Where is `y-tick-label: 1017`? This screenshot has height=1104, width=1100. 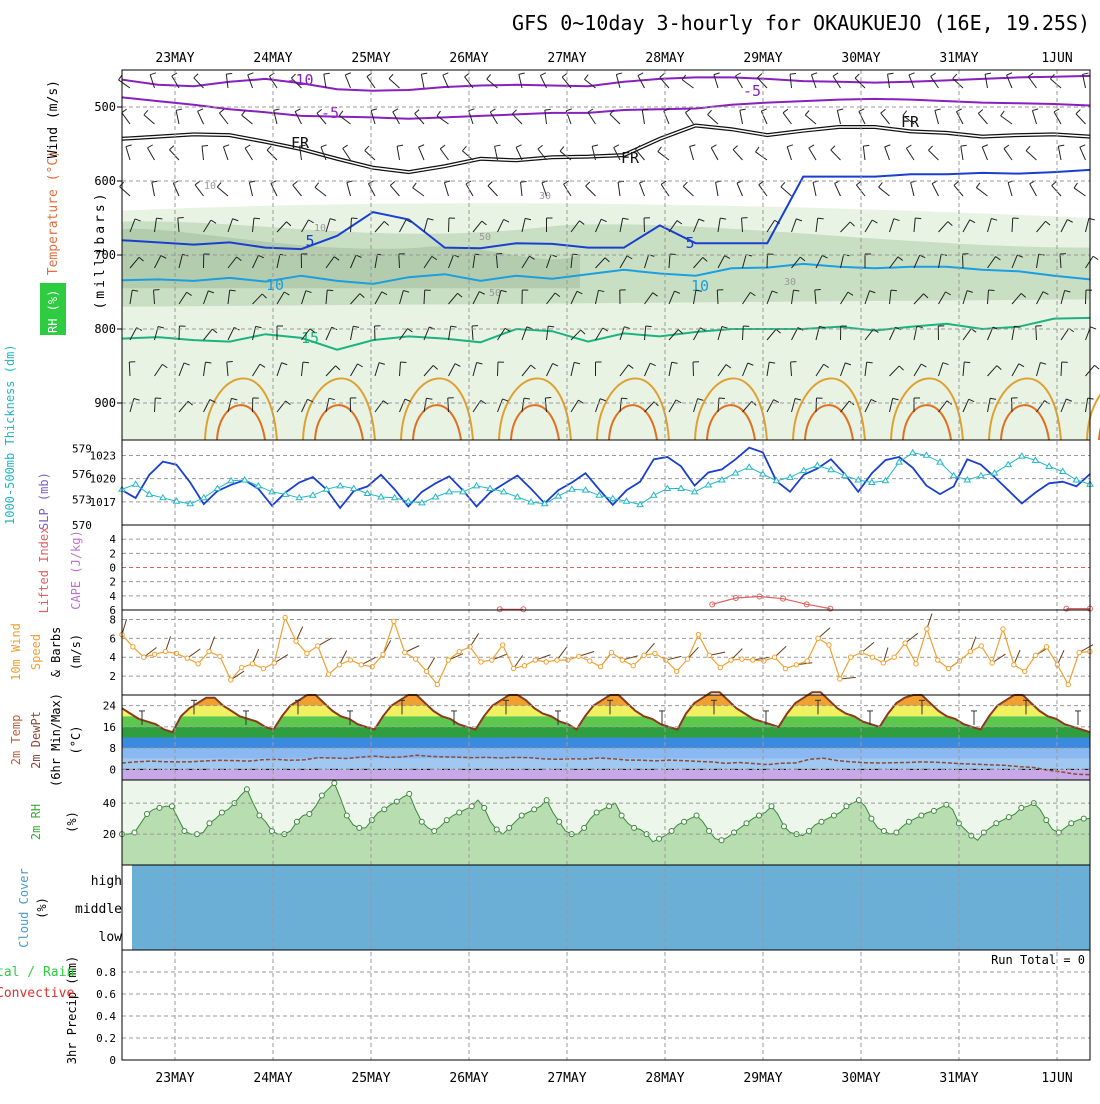
y-tick-label: 1017 is located at coordinates (103, 502).